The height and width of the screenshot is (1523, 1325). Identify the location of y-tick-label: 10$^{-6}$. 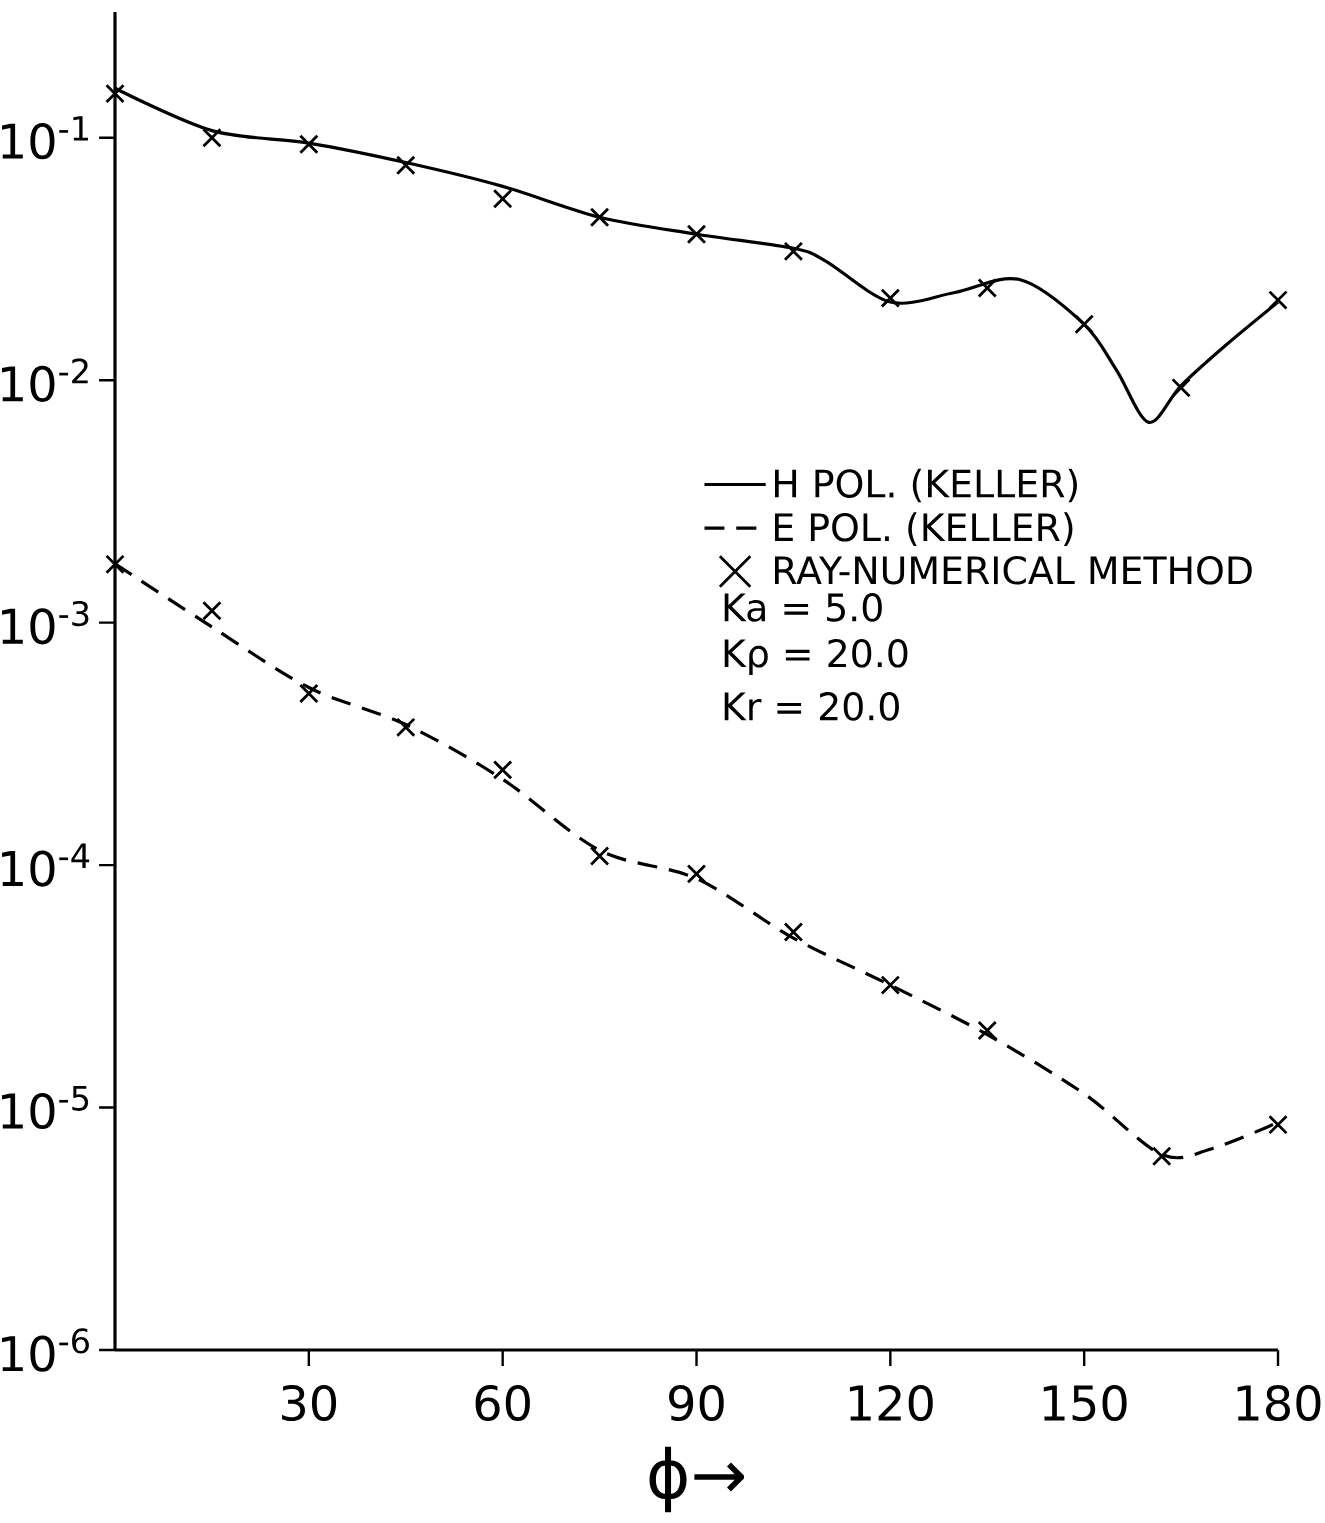
(45, 1350).